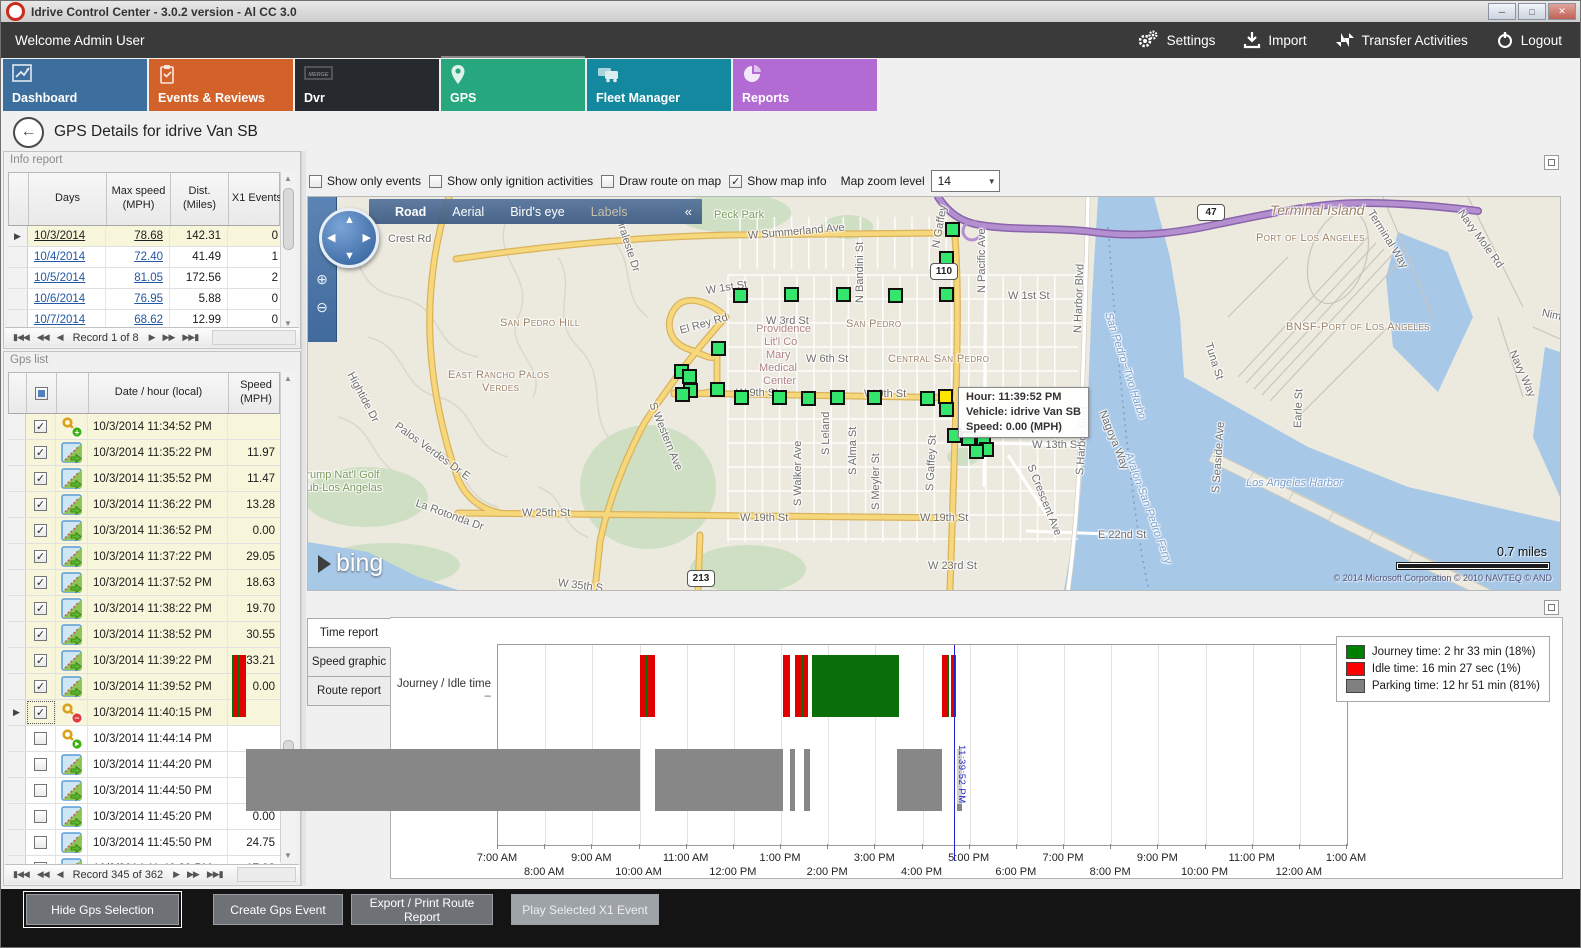 The width and height of the screenshot is (1581, 948). I want to click on minimize-button: ─, so click(1502, 11).